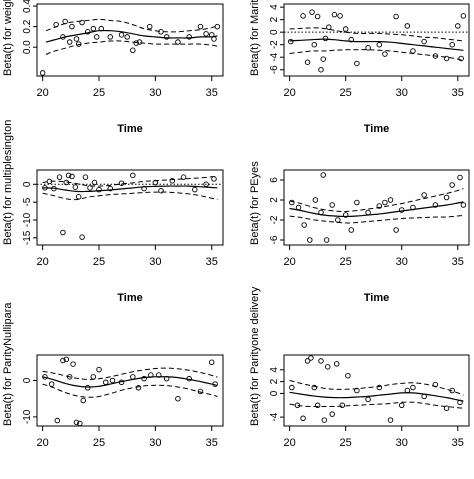  What do you see at coordinates (27, 26) in the screenshot?
I see `y-tick-label: 0.2` at bounding box center [27, 26].